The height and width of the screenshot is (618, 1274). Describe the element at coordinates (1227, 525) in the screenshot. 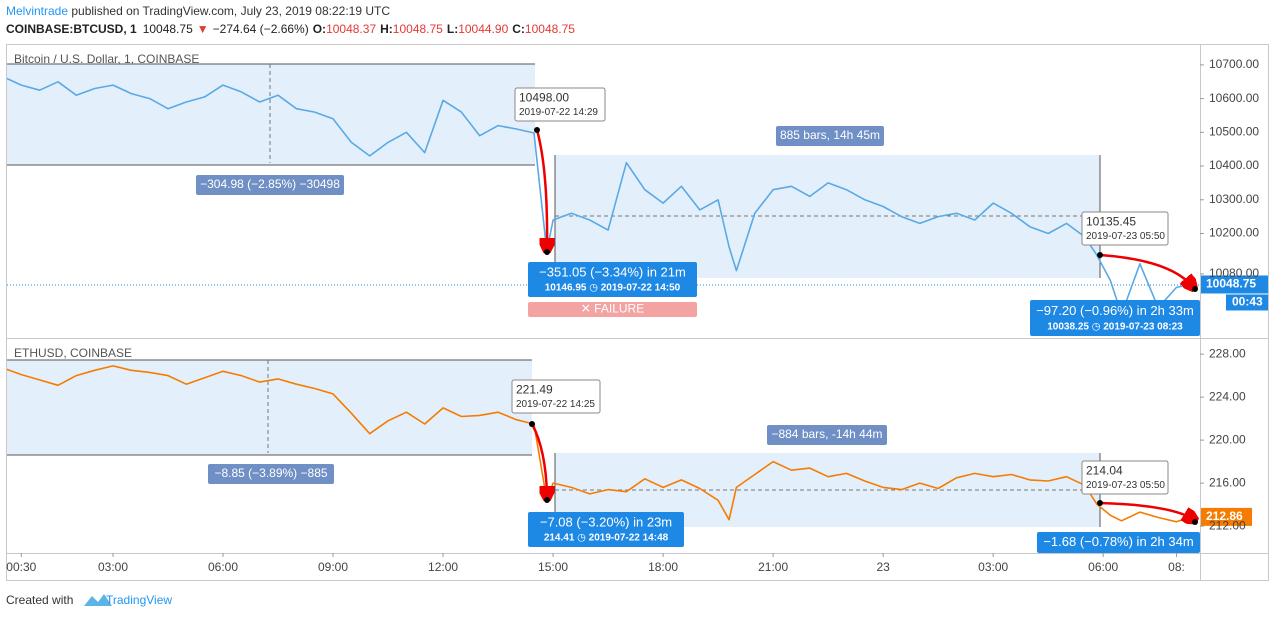

I see `y-tick-label: 212.00` at that location.